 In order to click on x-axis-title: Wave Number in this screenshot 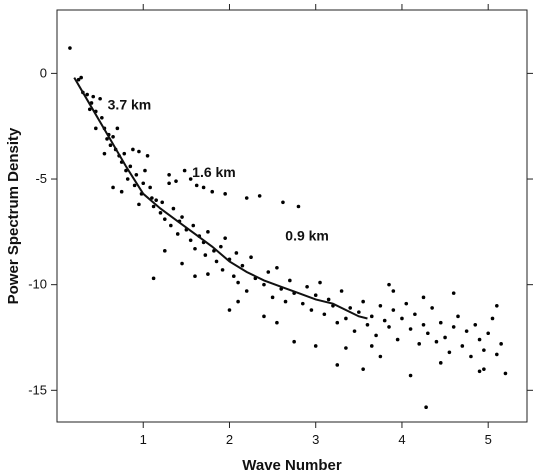, I will do `click(292, 465)`.